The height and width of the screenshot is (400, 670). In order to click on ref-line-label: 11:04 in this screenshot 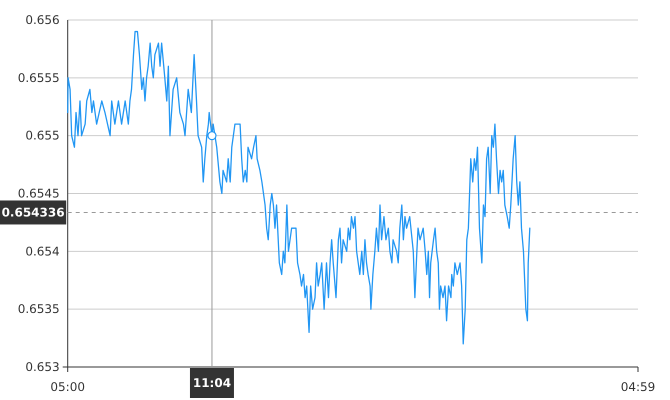, I will do `click(212, 383)`.